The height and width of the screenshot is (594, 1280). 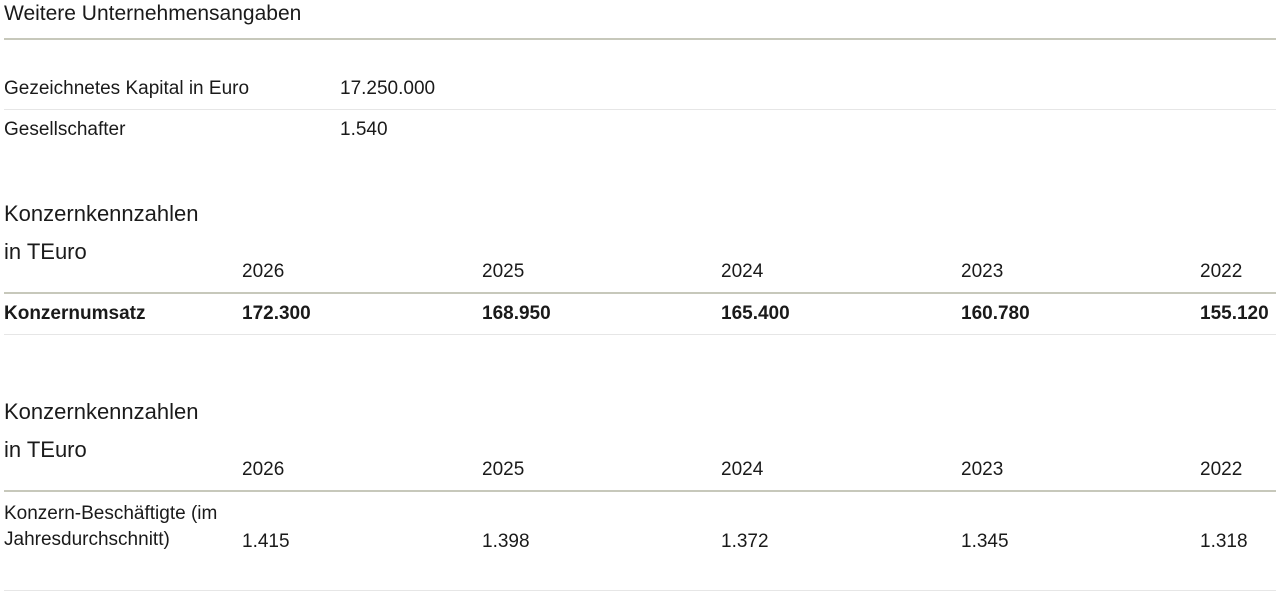 I want to click on section1-value-2026: 172.300, so click(x=276, y=313).